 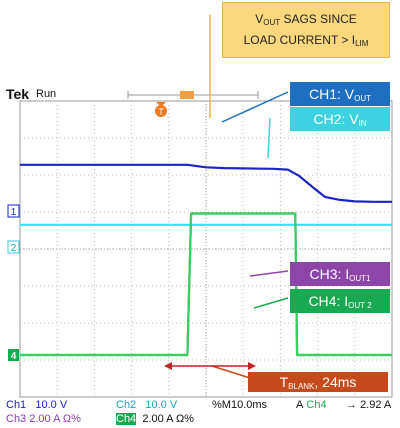 What do you see at coordinates (46, 94) in the screenshot?
I see `acquisition-status: Run` at bounding box center [46, 94].